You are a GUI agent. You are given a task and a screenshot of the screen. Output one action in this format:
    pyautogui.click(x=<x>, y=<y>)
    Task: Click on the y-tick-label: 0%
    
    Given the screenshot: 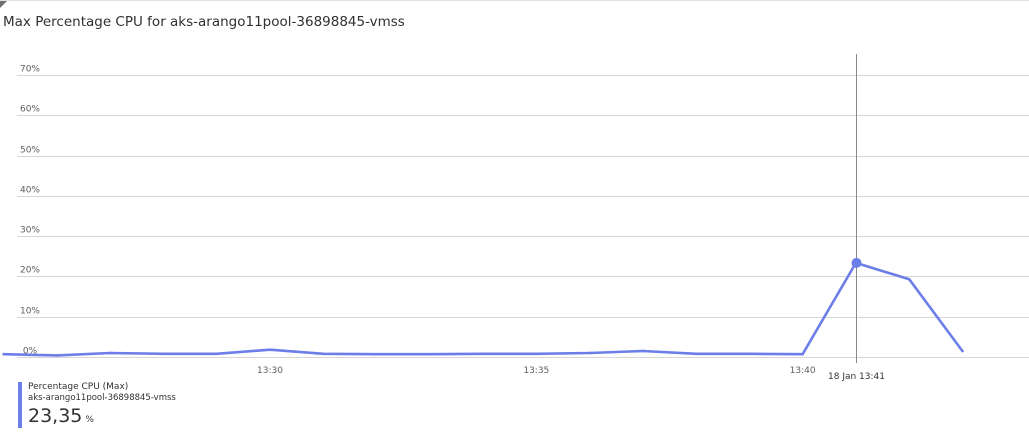 What is the action you would take?
    pyautogui.click(x=30, y=352)
    